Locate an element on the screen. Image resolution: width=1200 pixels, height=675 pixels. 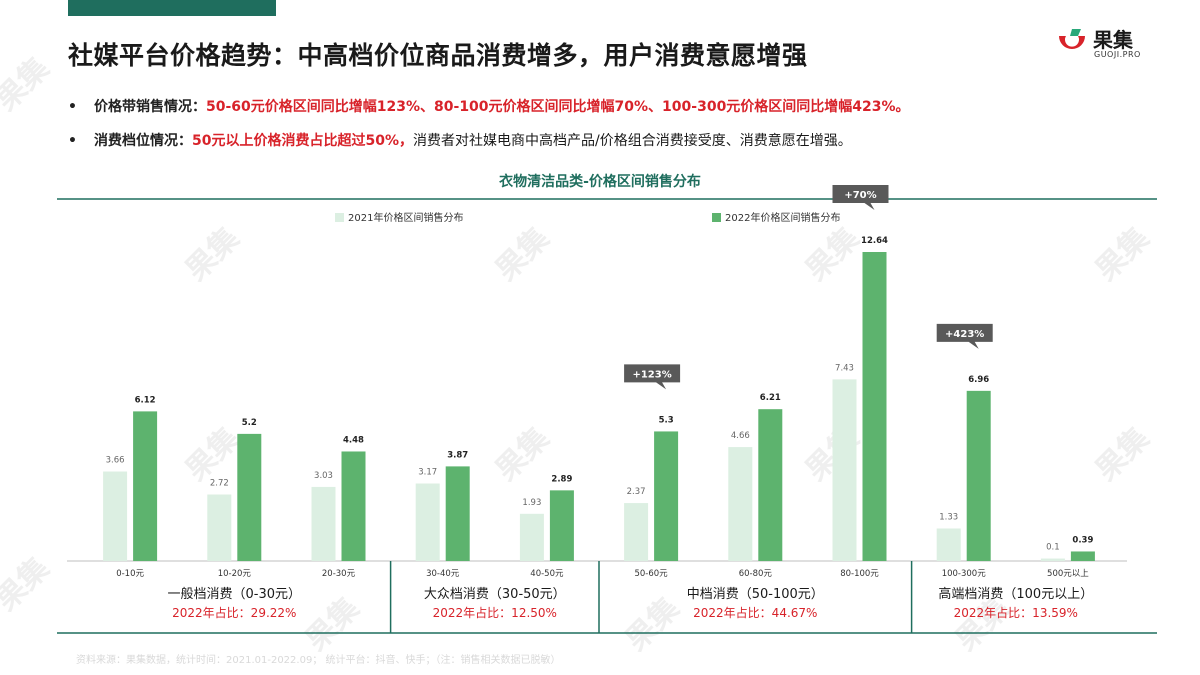
x-tick-label: 30-40元 is located at coordinates (443, 574).